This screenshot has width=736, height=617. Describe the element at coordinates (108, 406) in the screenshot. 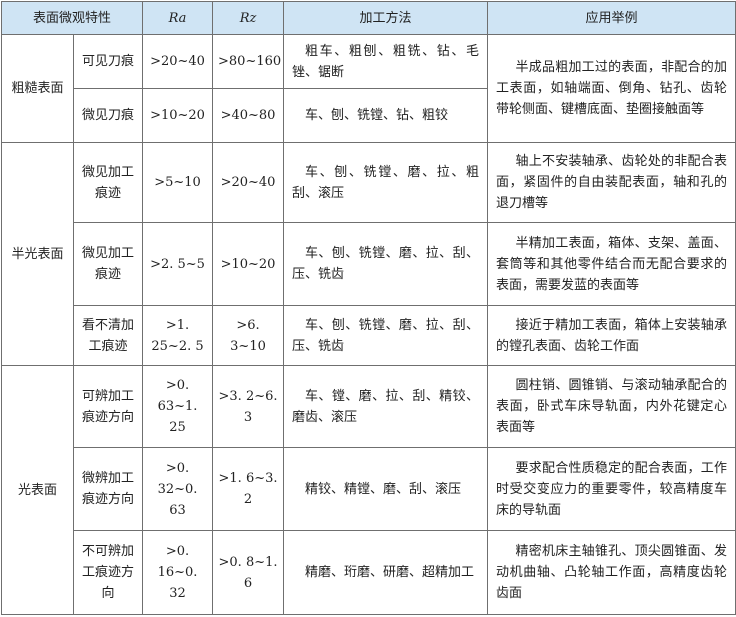

I see `surface-trait: 可辨加工痕迹方向` at that location.